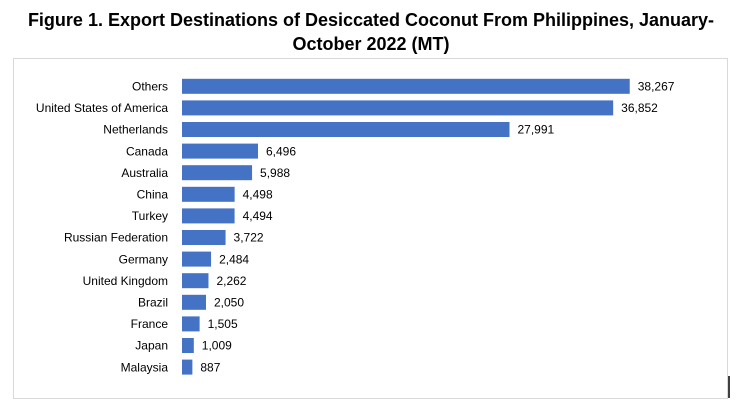 Image resolution: width=742 pixels, height=412 pixels. Describe the element at coordinates (258, 194) in the screenshot. I see `value-label: 4,498` at that location.